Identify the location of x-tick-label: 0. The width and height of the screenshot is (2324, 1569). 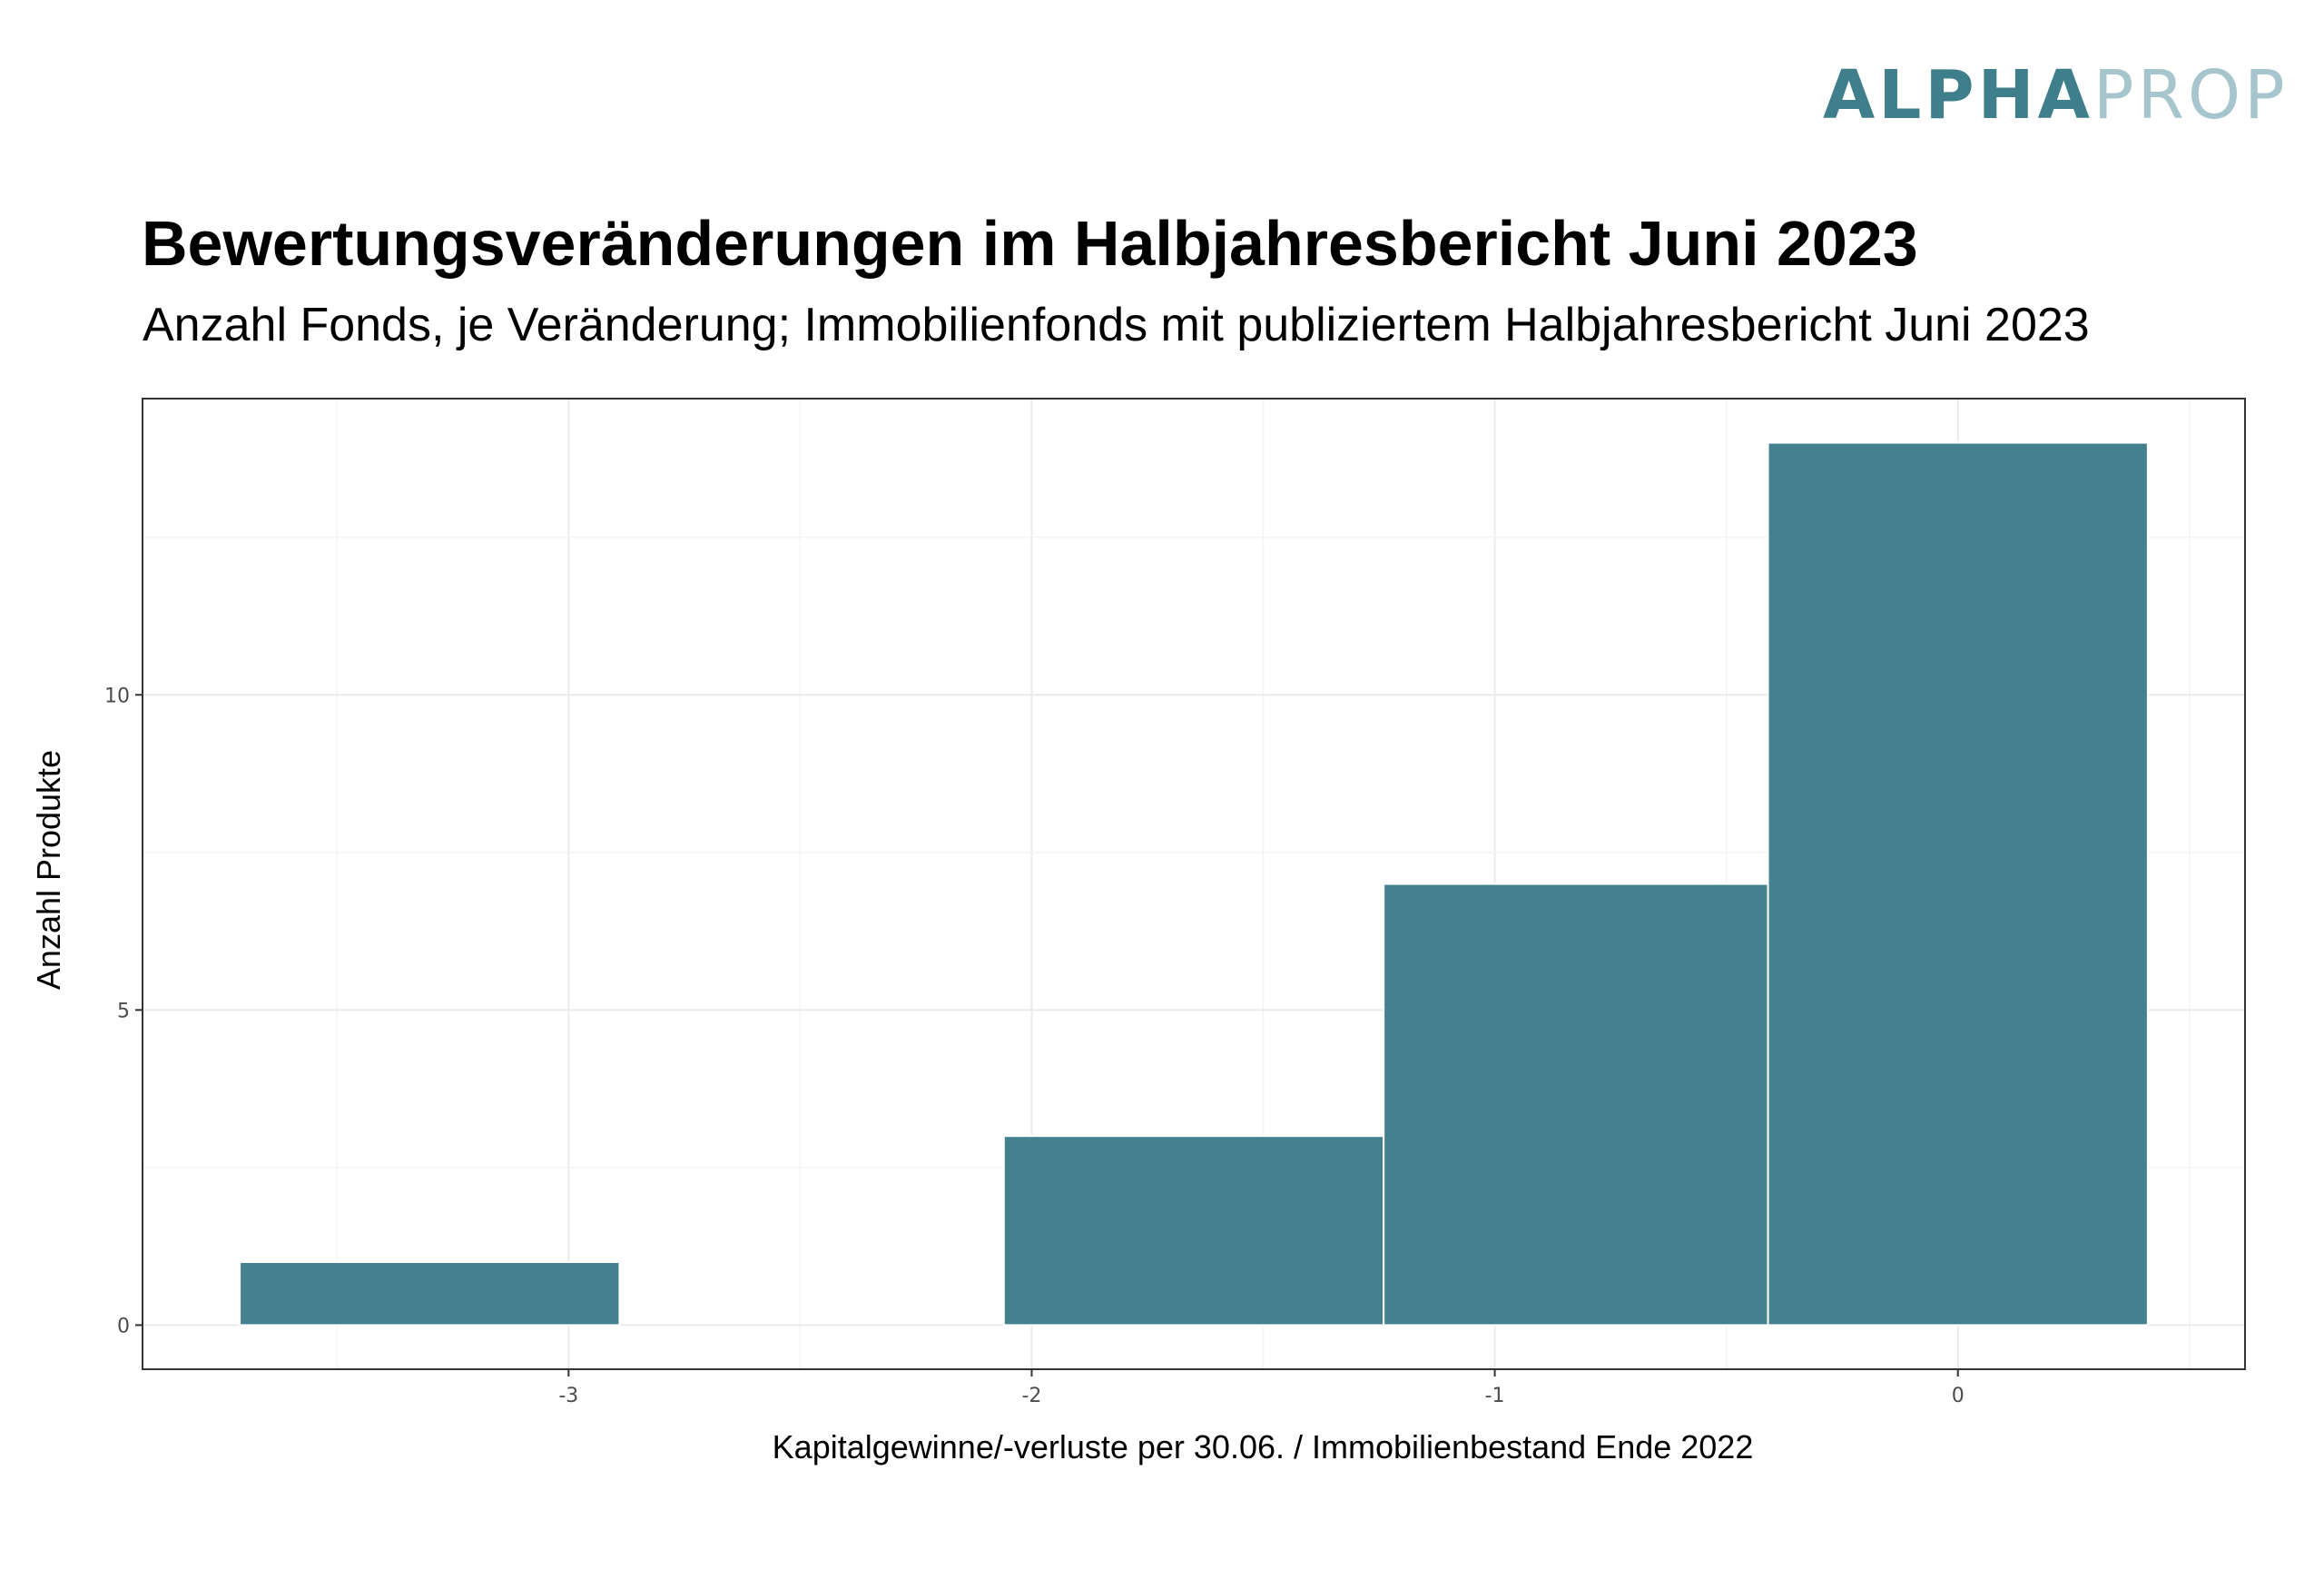
(1958, 1396).